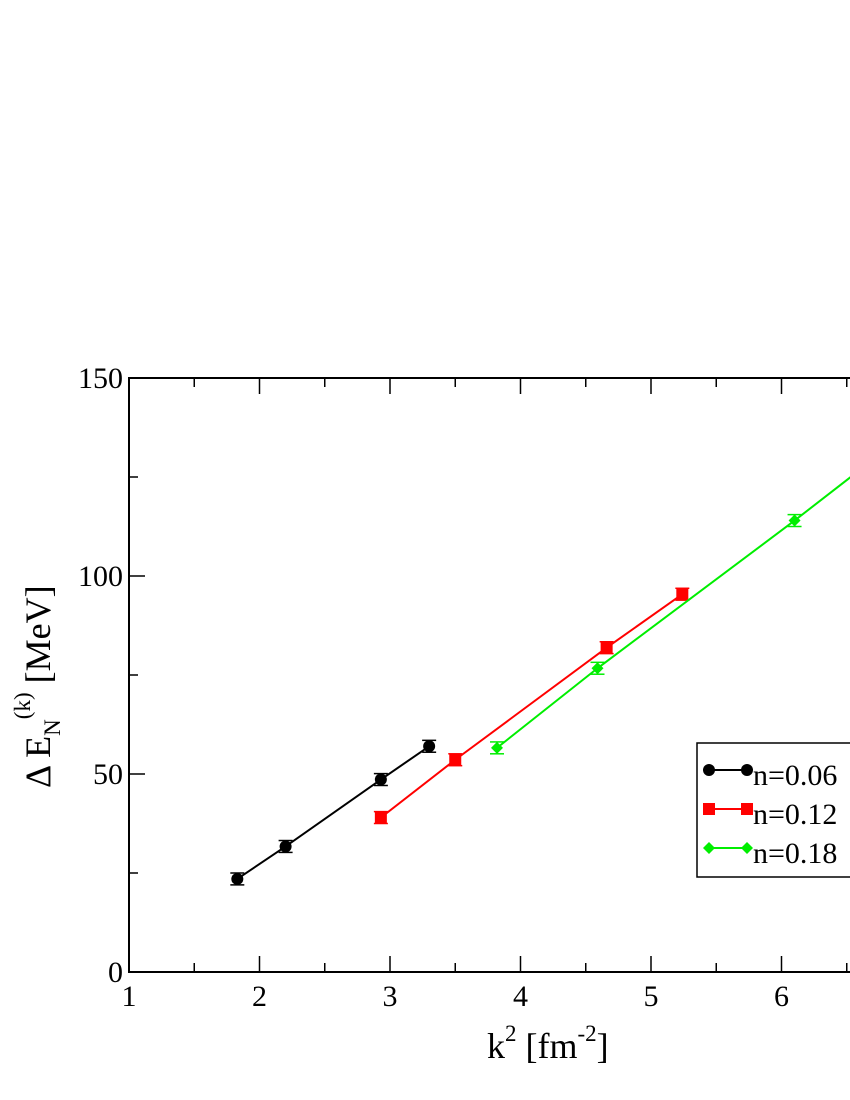 Image resolution: width=850 pixels, height=1100 pixels. I want to click on x-axis-label: k2 [fm-2], so click(548, 1043).